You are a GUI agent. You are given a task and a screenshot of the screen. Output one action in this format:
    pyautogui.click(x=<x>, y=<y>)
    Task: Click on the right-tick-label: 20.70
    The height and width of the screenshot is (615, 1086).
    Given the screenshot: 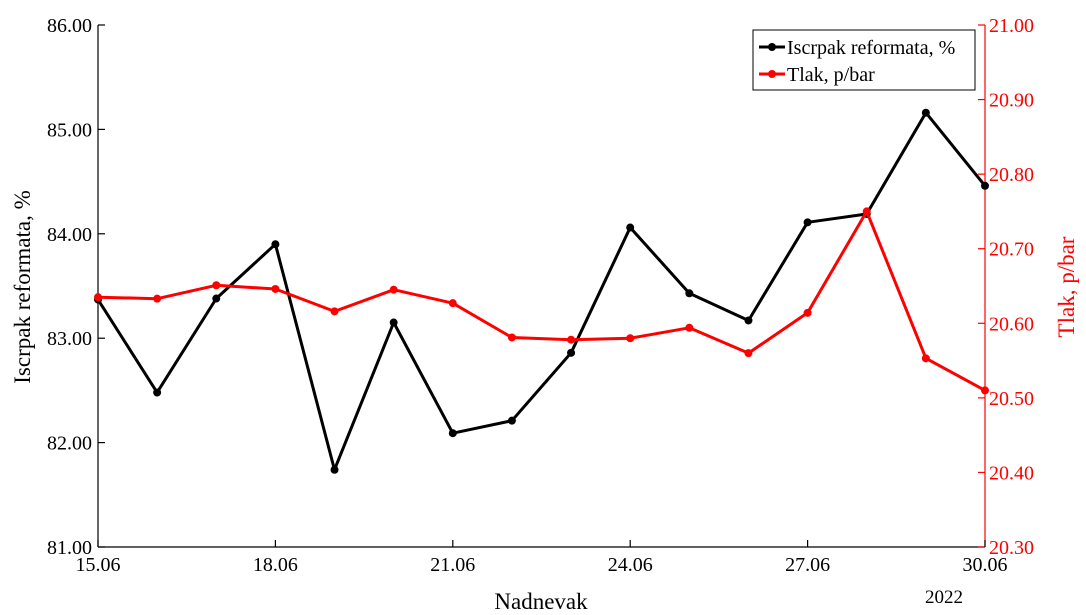 What is the action you would take?
    pyautogui.click(x=1011, y=250)
    